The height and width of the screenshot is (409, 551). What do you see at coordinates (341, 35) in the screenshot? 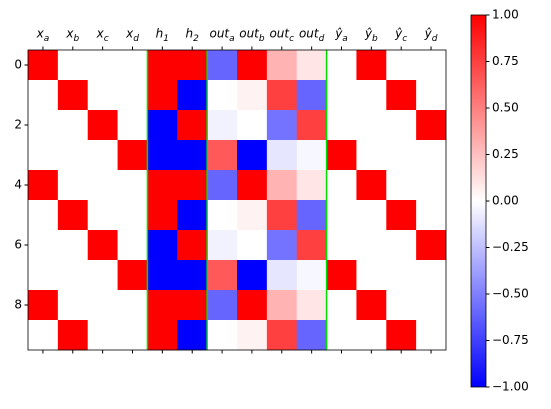
I see `x-tick-label: ŷa` at bounding box center [341, 35].